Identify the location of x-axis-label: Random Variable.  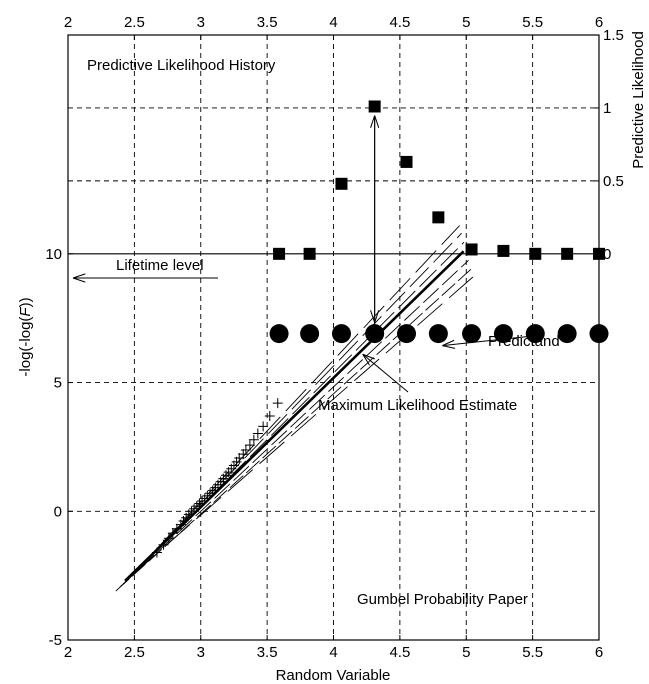
(333, 675).